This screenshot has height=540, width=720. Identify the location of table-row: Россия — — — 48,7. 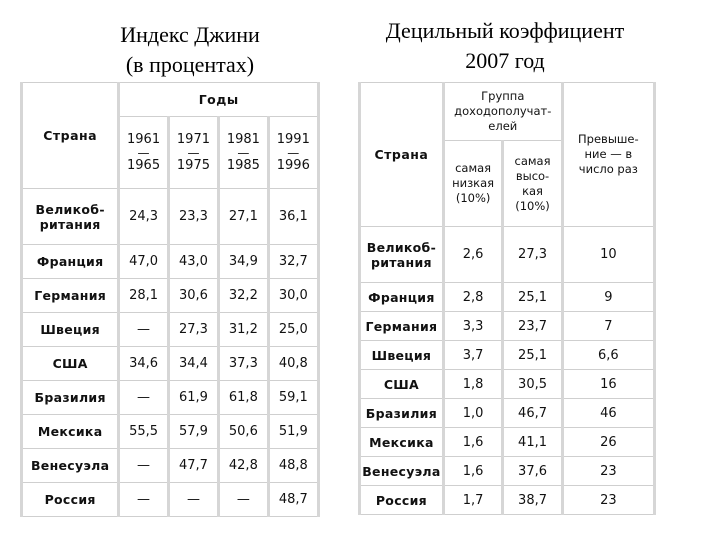
(170, 499).